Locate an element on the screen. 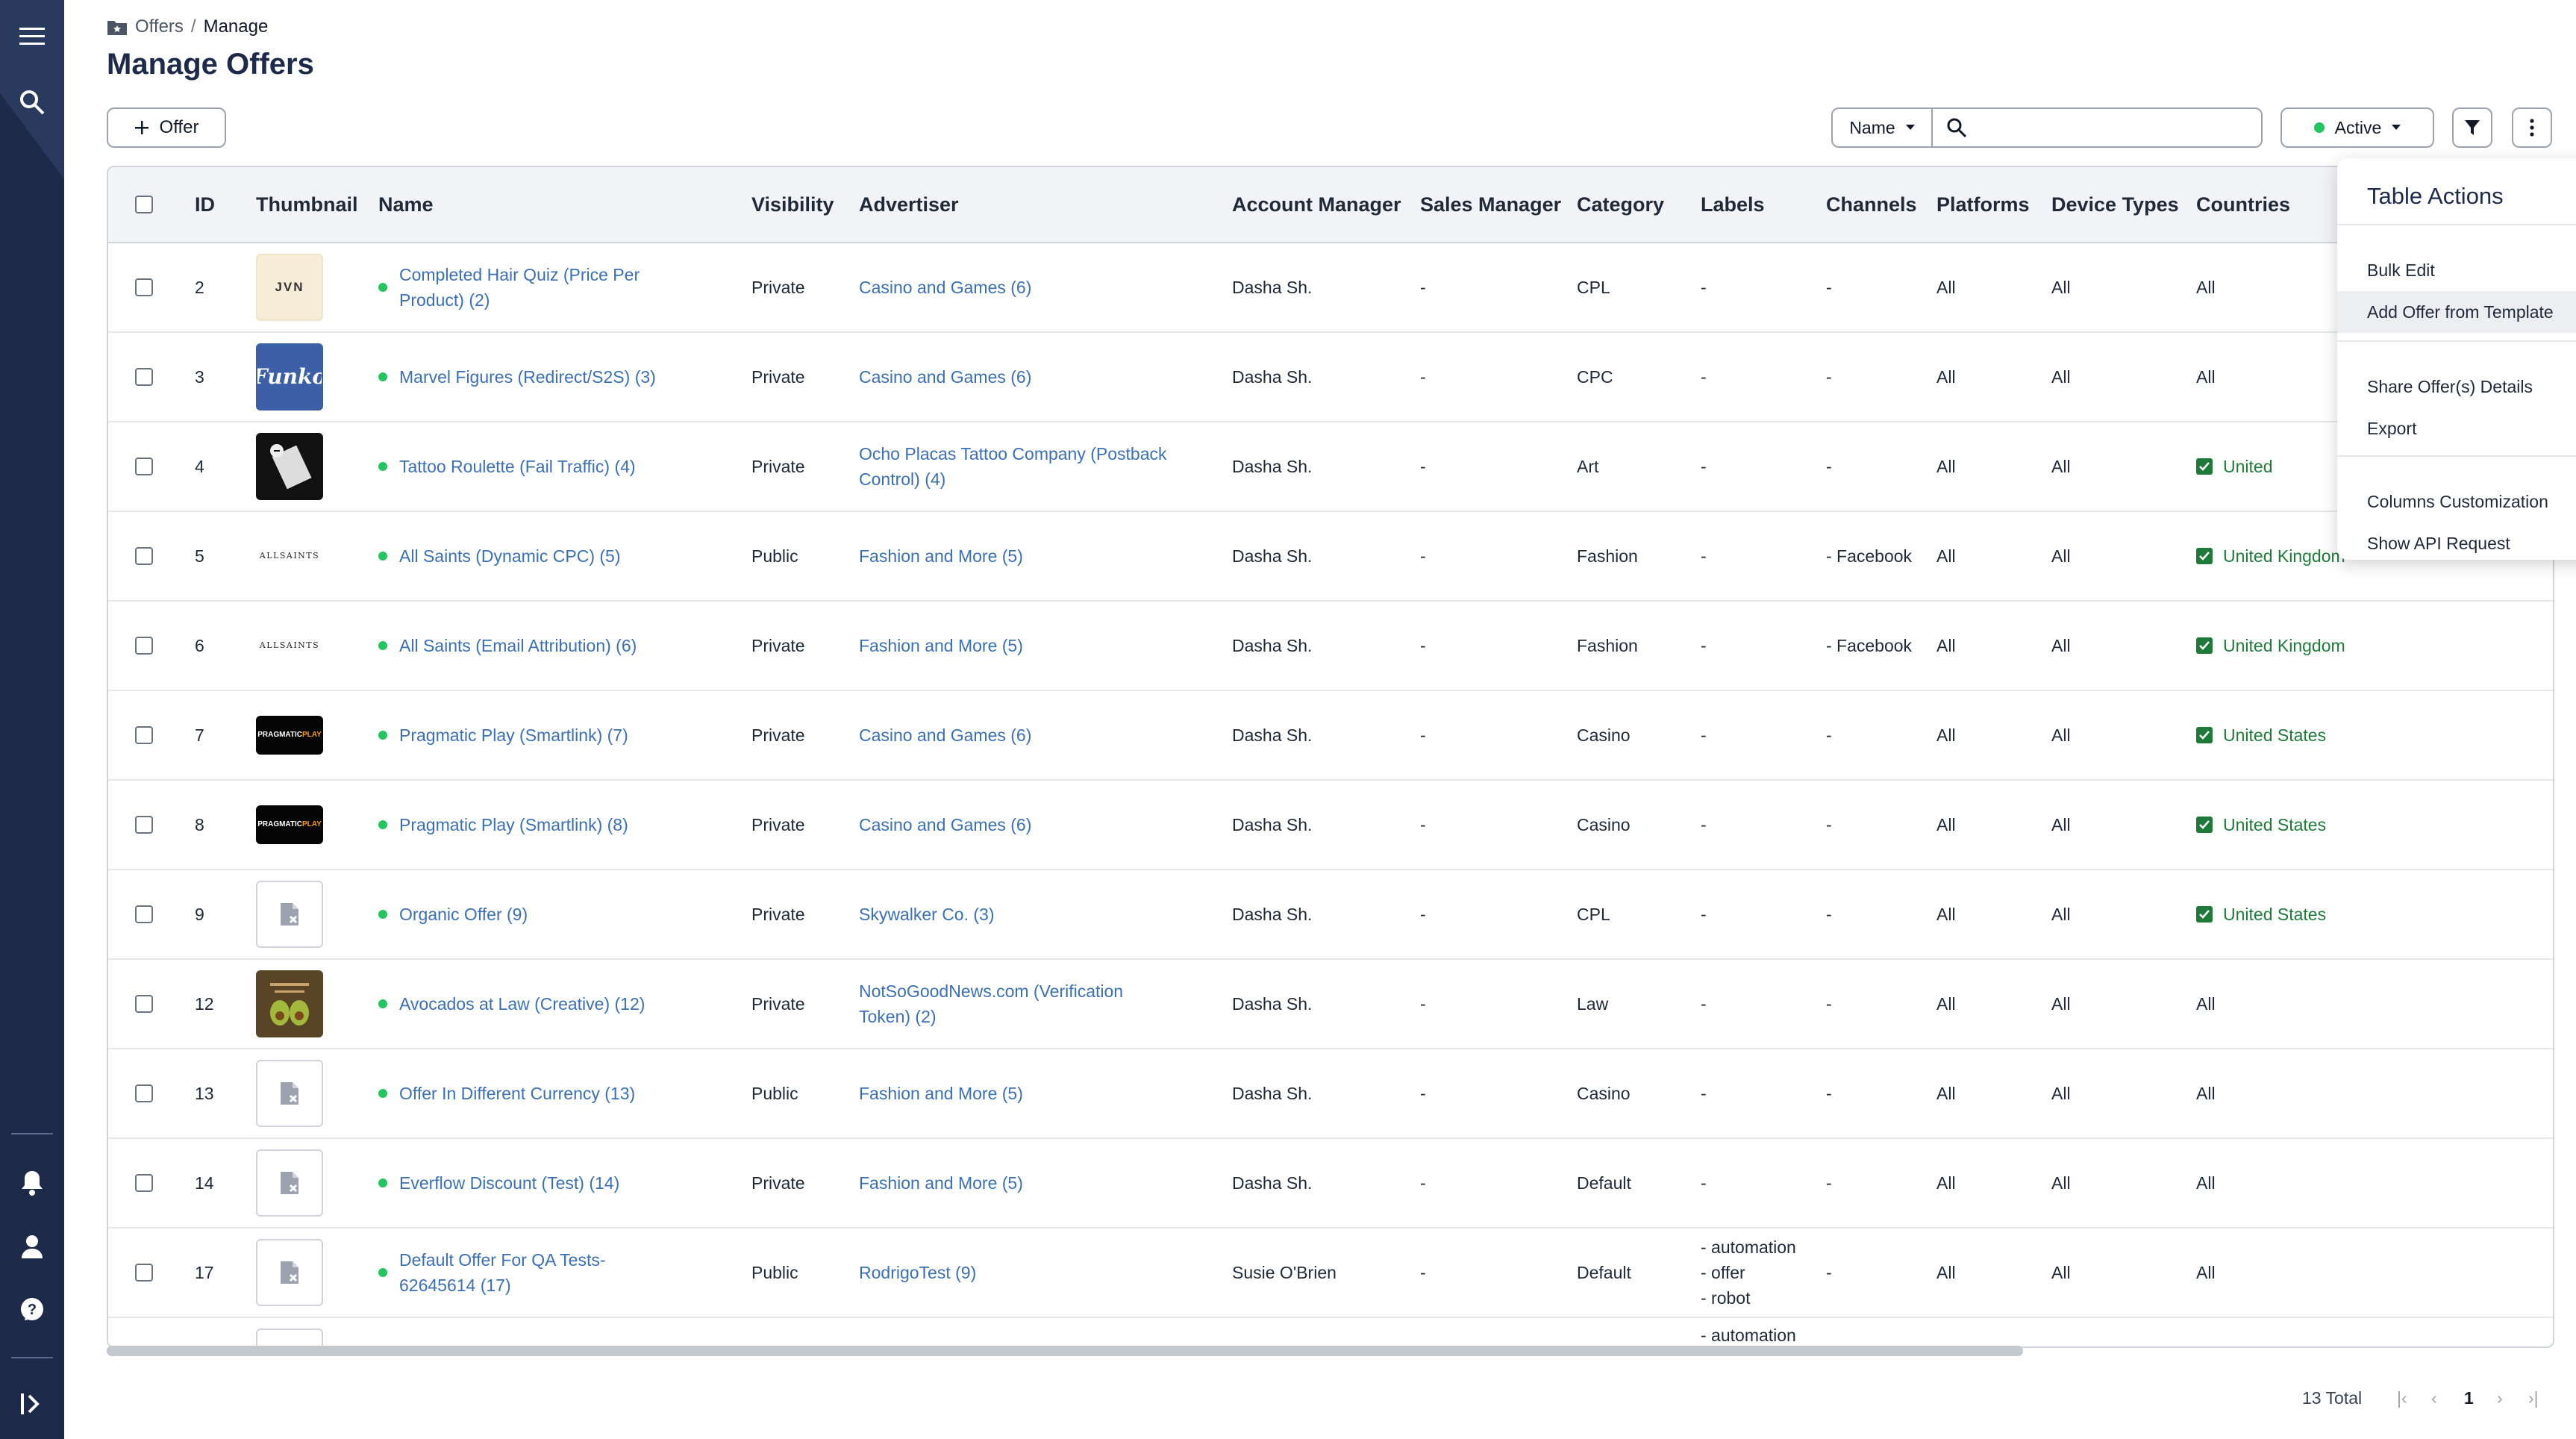  col-visibility: Visibility is located at coordinates (792, 204).